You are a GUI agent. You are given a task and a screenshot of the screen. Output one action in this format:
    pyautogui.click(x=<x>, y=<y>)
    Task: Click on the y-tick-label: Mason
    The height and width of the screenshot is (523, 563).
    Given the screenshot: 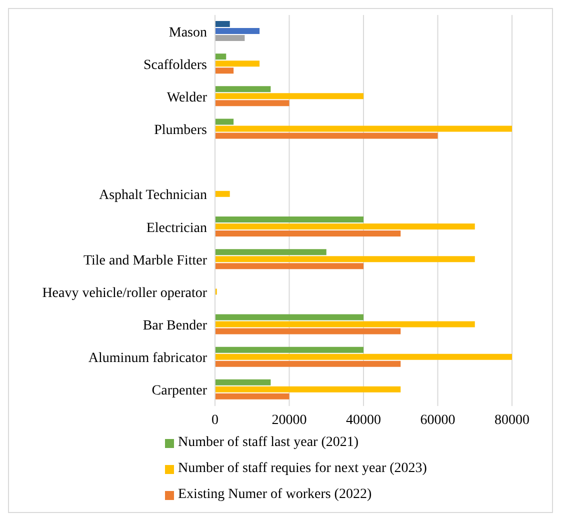 What is the action you would take?
    pyautogui.click(x=187, y=32)
    